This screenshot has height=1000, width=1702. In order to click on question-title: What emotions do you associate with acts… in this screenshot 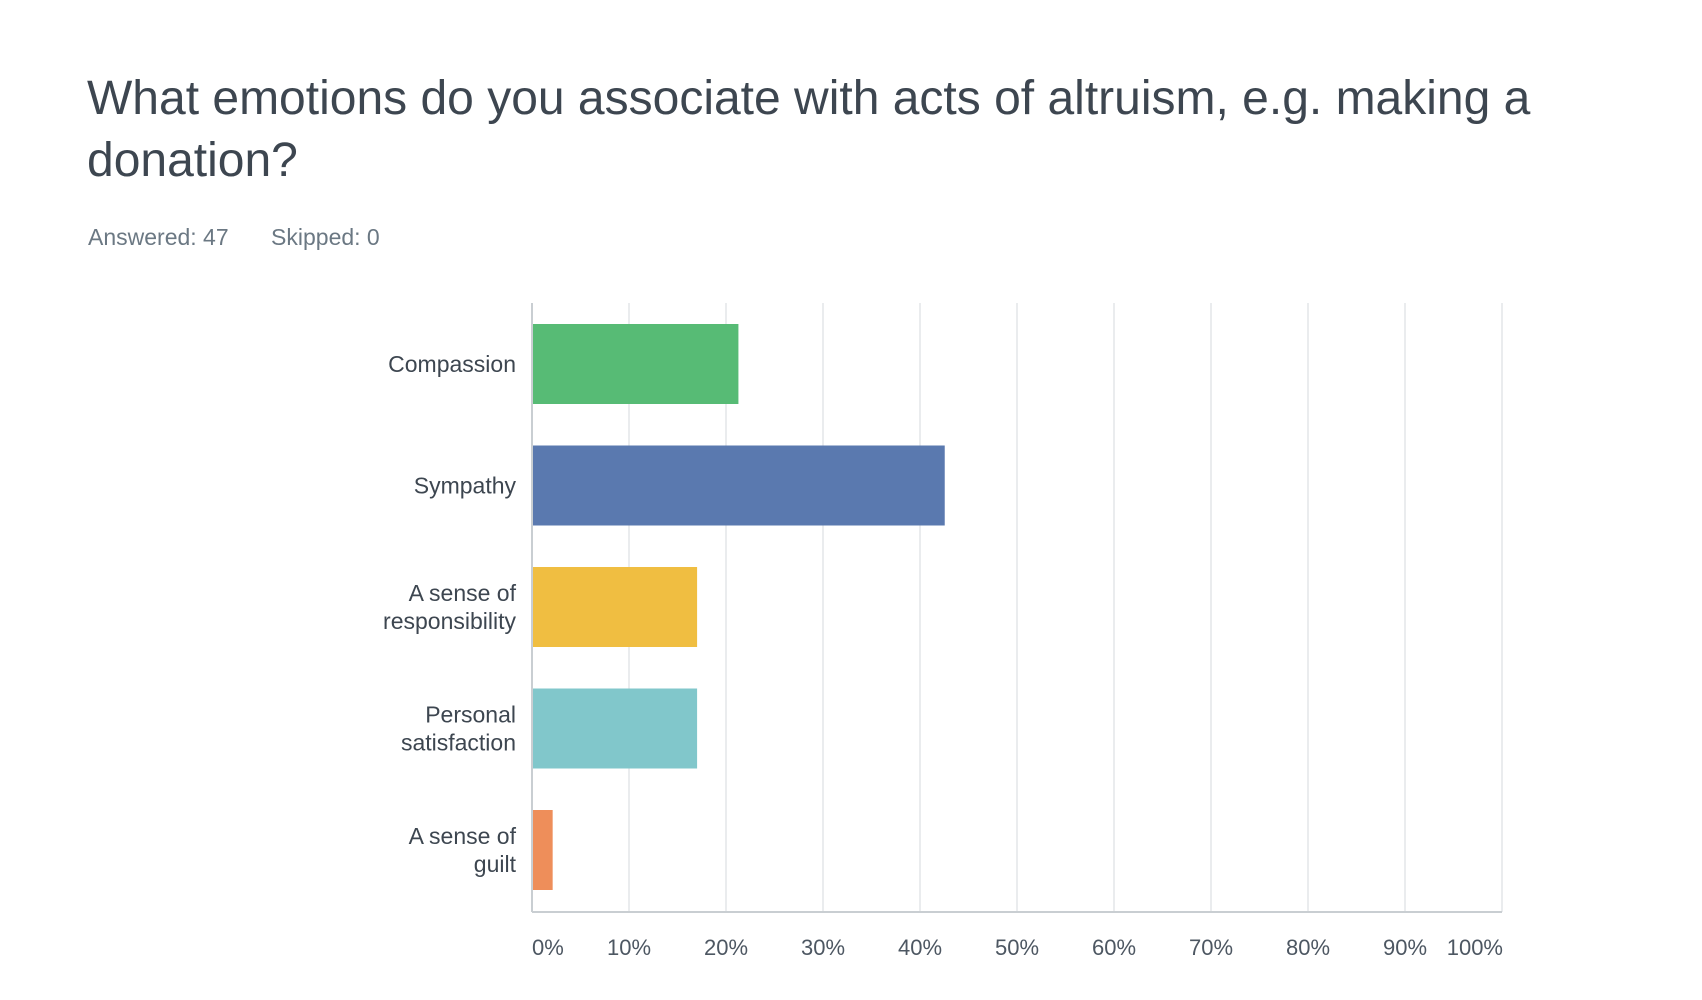, I will do `click(809, 129)`.